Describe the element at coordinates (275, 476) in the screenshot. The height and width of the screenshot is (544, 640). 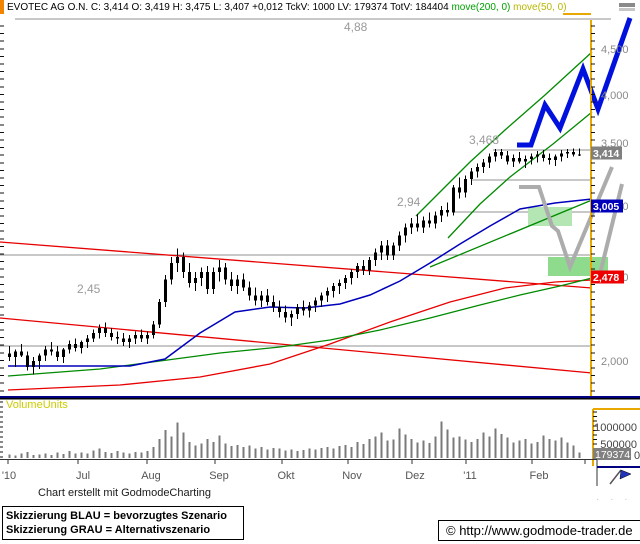
I see `month-labels: '10 Jul Aug Sep Okt Nov Dez '11 Feb` at that location.